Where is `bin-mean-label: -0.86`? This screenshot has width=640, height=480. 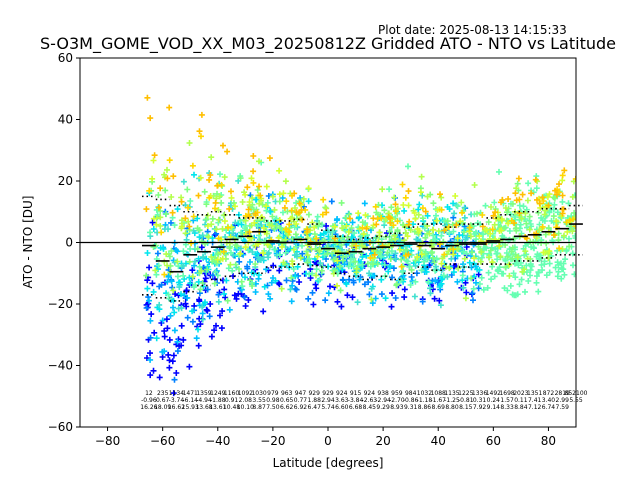
bin-mean-label: -0.86 is located at coordinates (411, 400).